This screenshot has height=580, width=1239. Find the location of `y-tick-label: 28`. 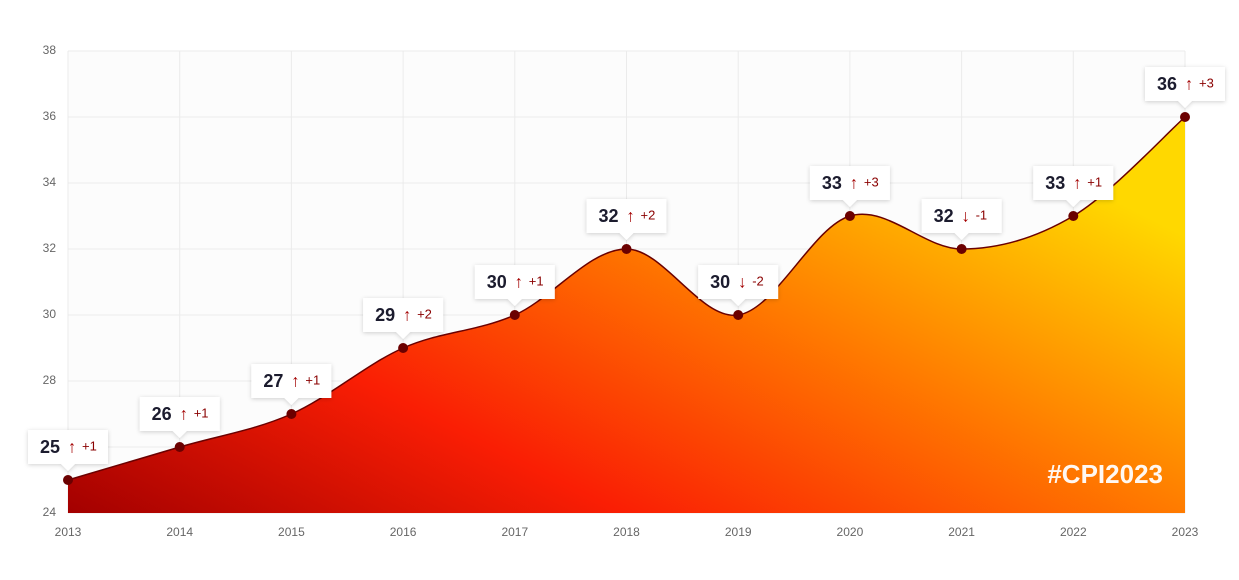

y-tick-label: 28 is located at coordinates (50, 380).